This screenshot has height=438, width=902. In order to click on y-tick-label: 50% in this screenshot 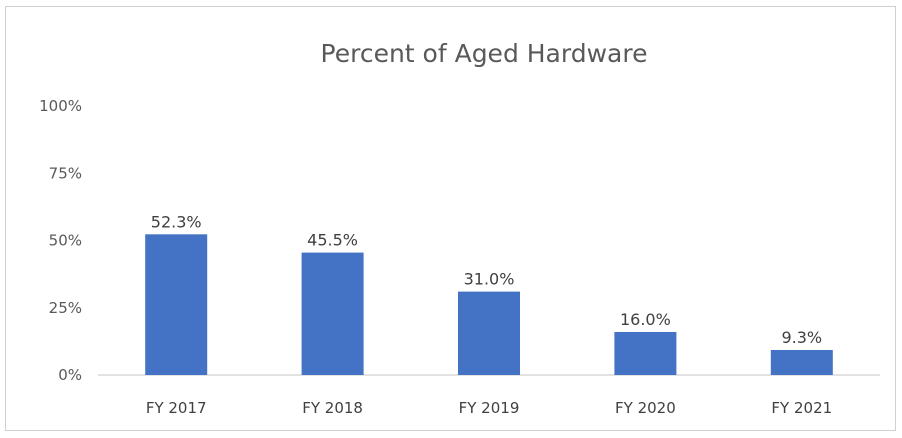, I will do `click(65, 241)`.